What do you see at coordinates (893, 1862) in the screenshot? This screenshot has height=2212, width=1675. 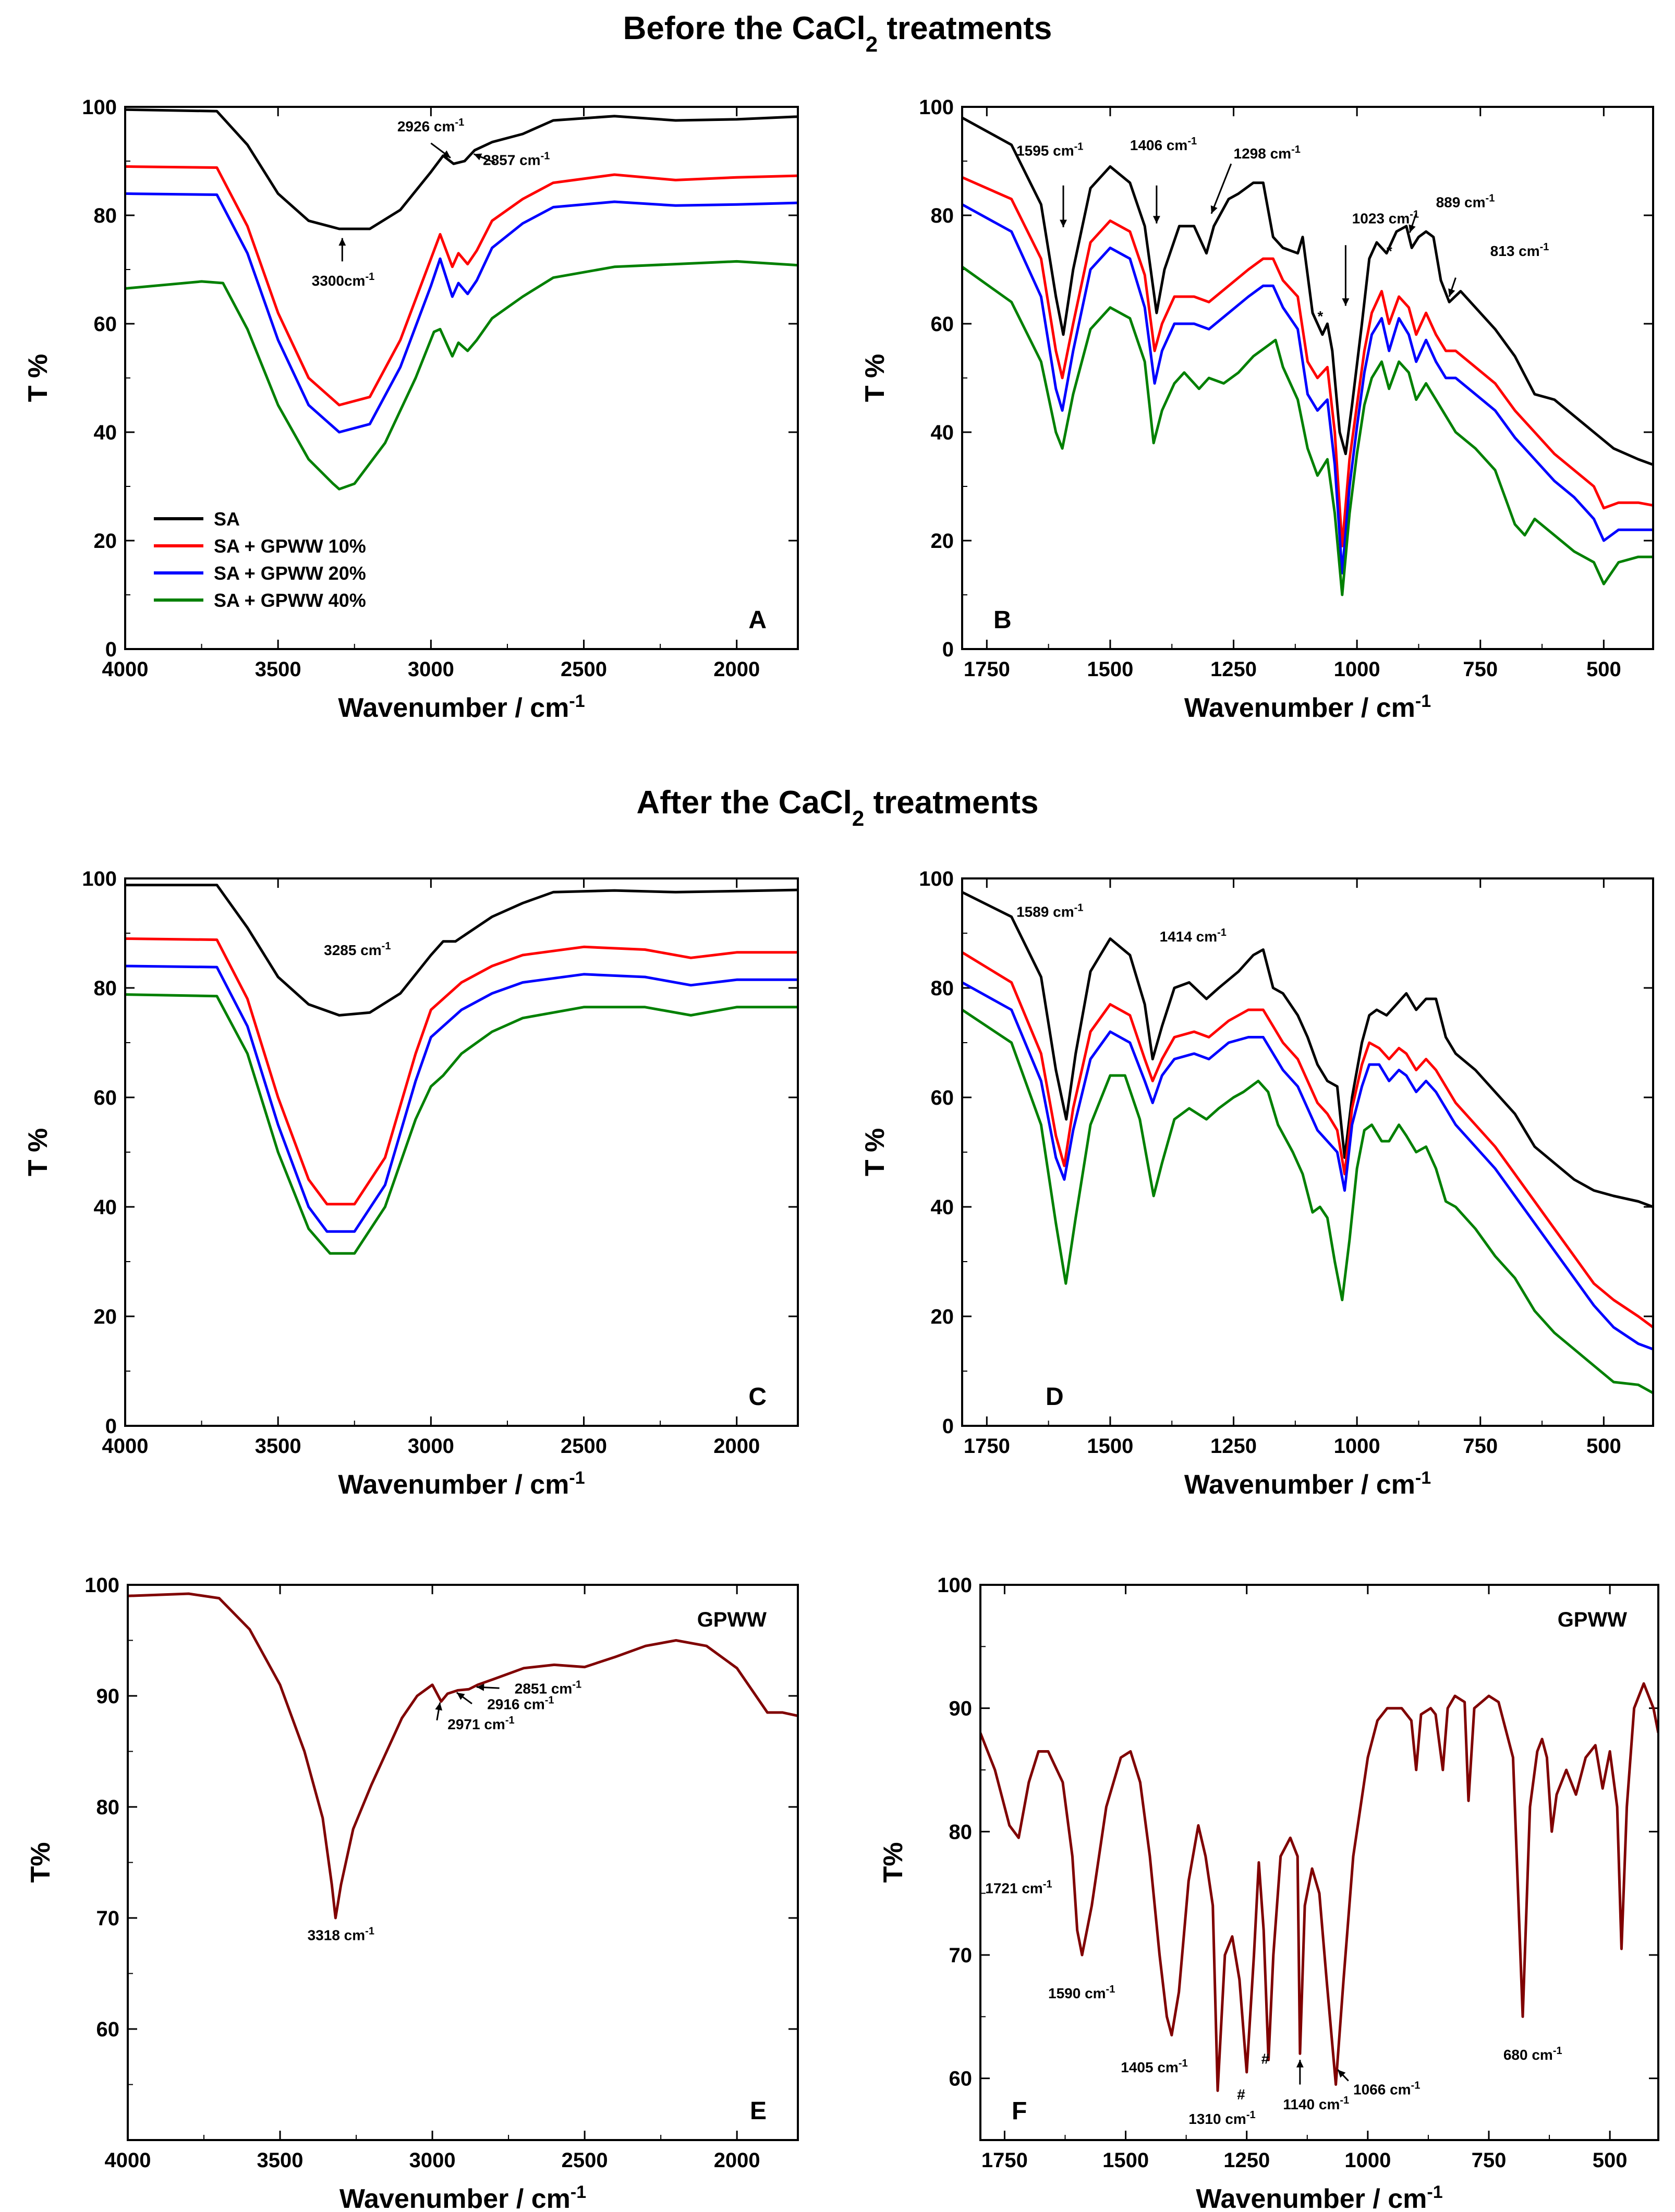 I see `y-axis-title: T%` at bounding box center [893, 1862].